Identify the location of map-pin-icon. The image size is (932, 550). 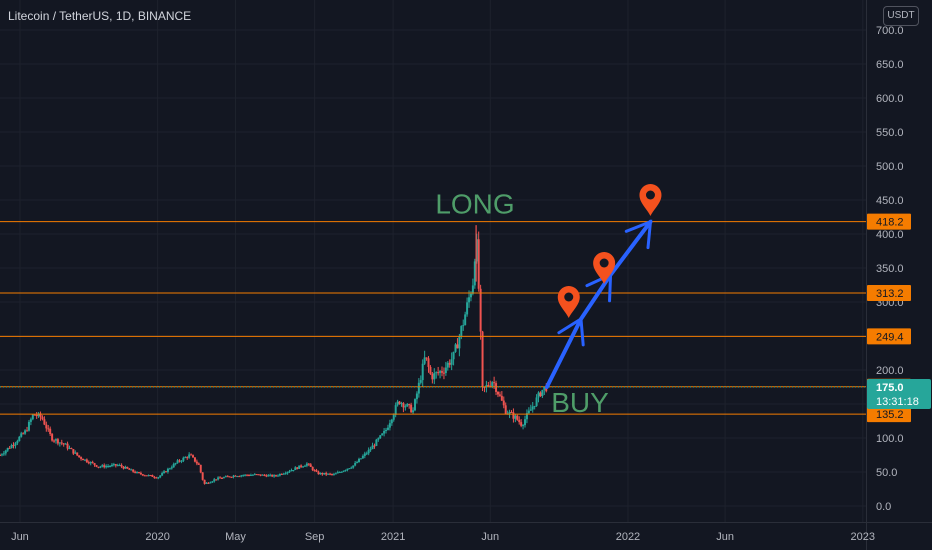
(650, 200).